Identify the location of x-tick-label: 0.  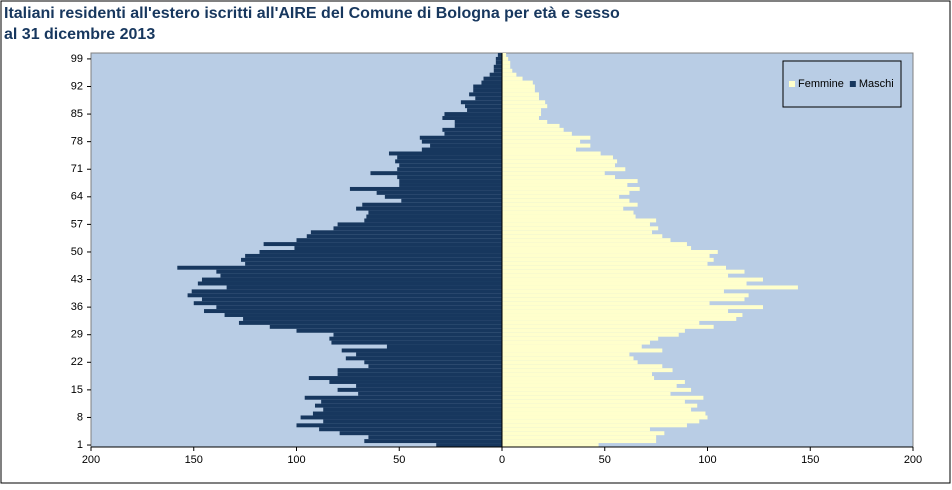
(502, 460).